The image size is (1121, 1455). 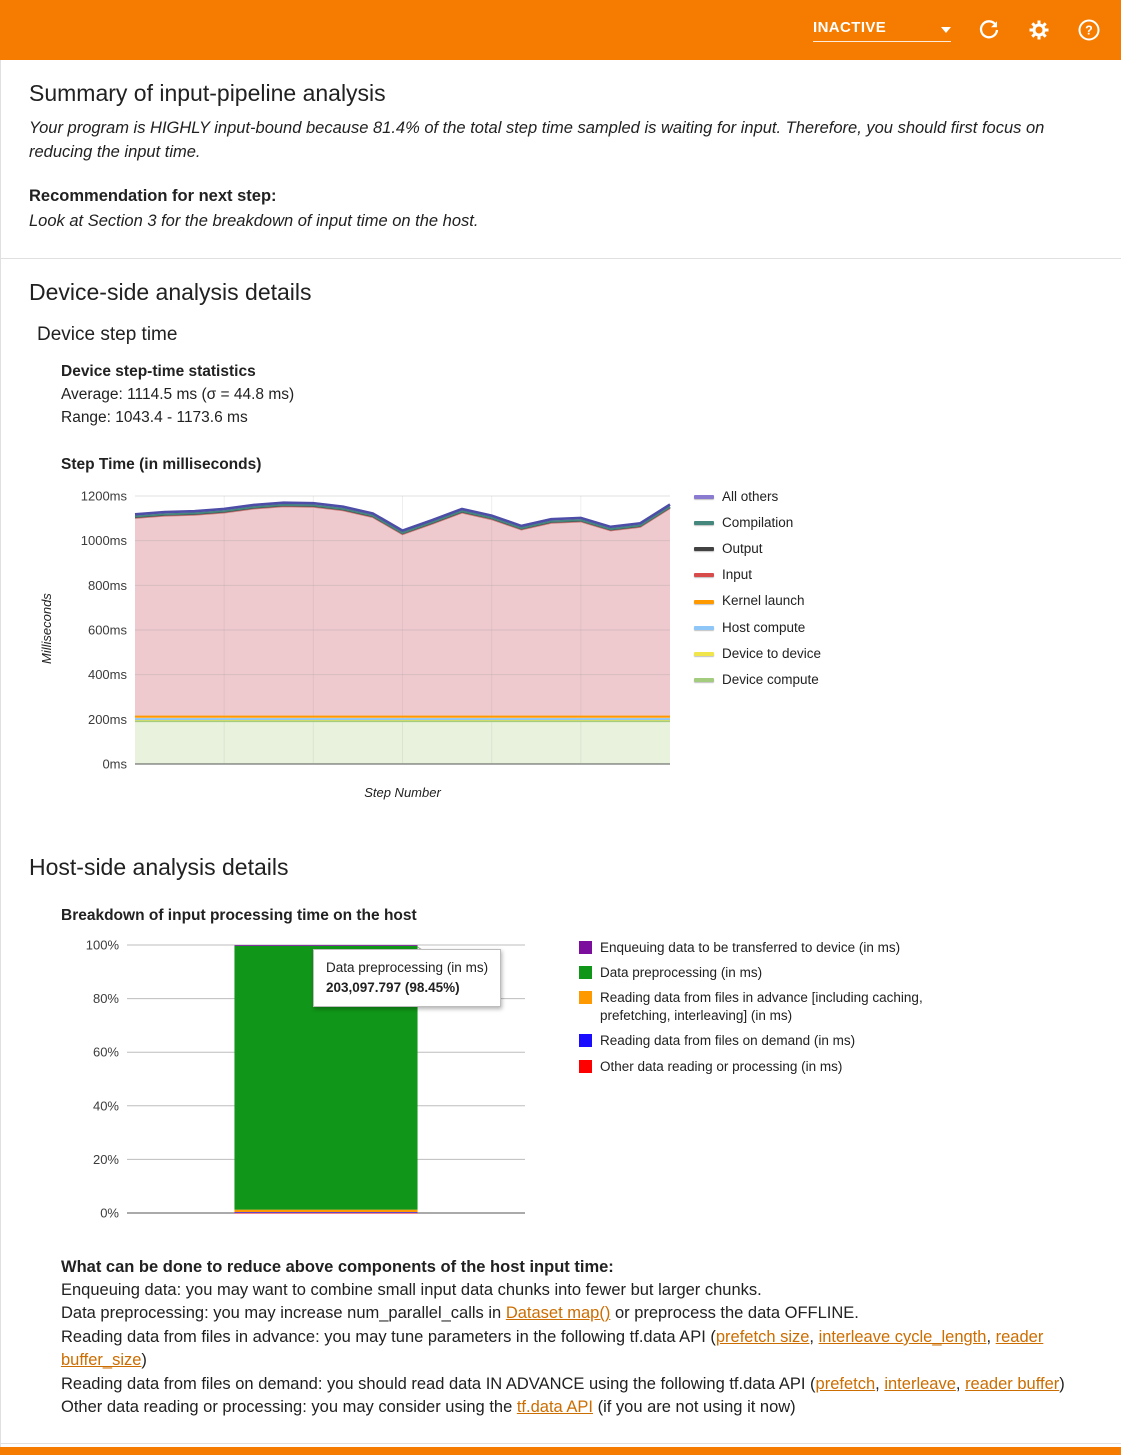 I want to click on legend-label: Data preprocessing (in ms), so click(x=681, y=972).